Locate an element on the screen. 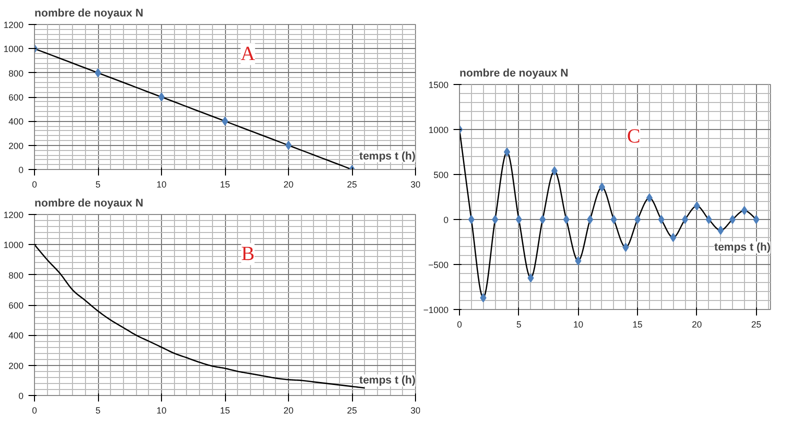 The image size is (795, 421). annotation: B is located at coordinates (248, 254).